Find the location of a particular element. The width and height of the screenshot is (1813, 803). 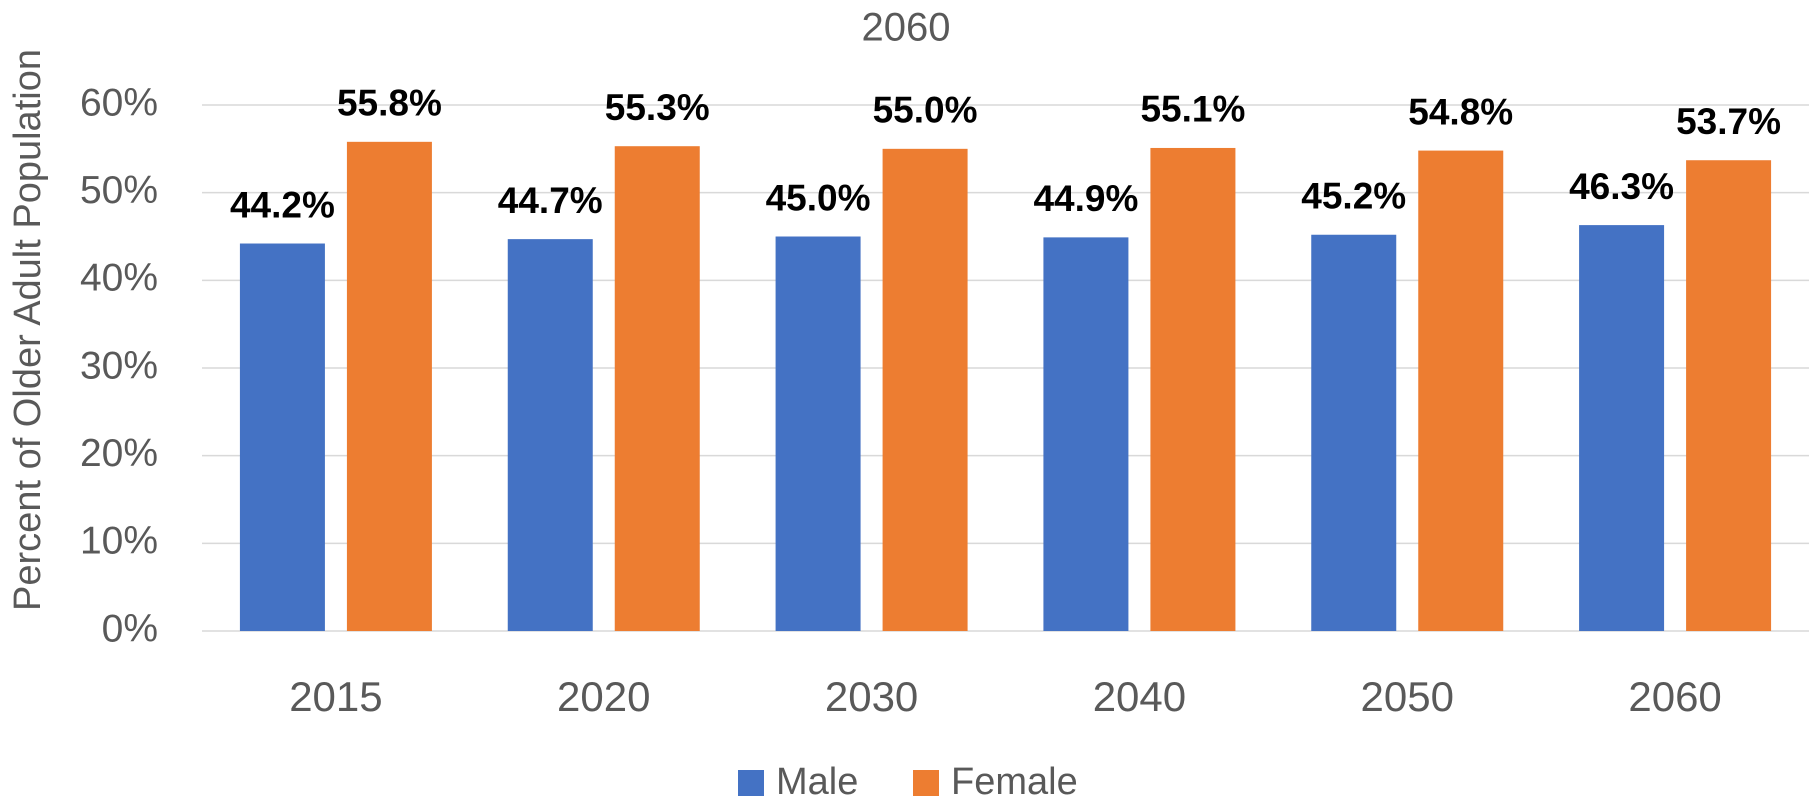

data-label: 44.2% is located at coordinates (282, 204).